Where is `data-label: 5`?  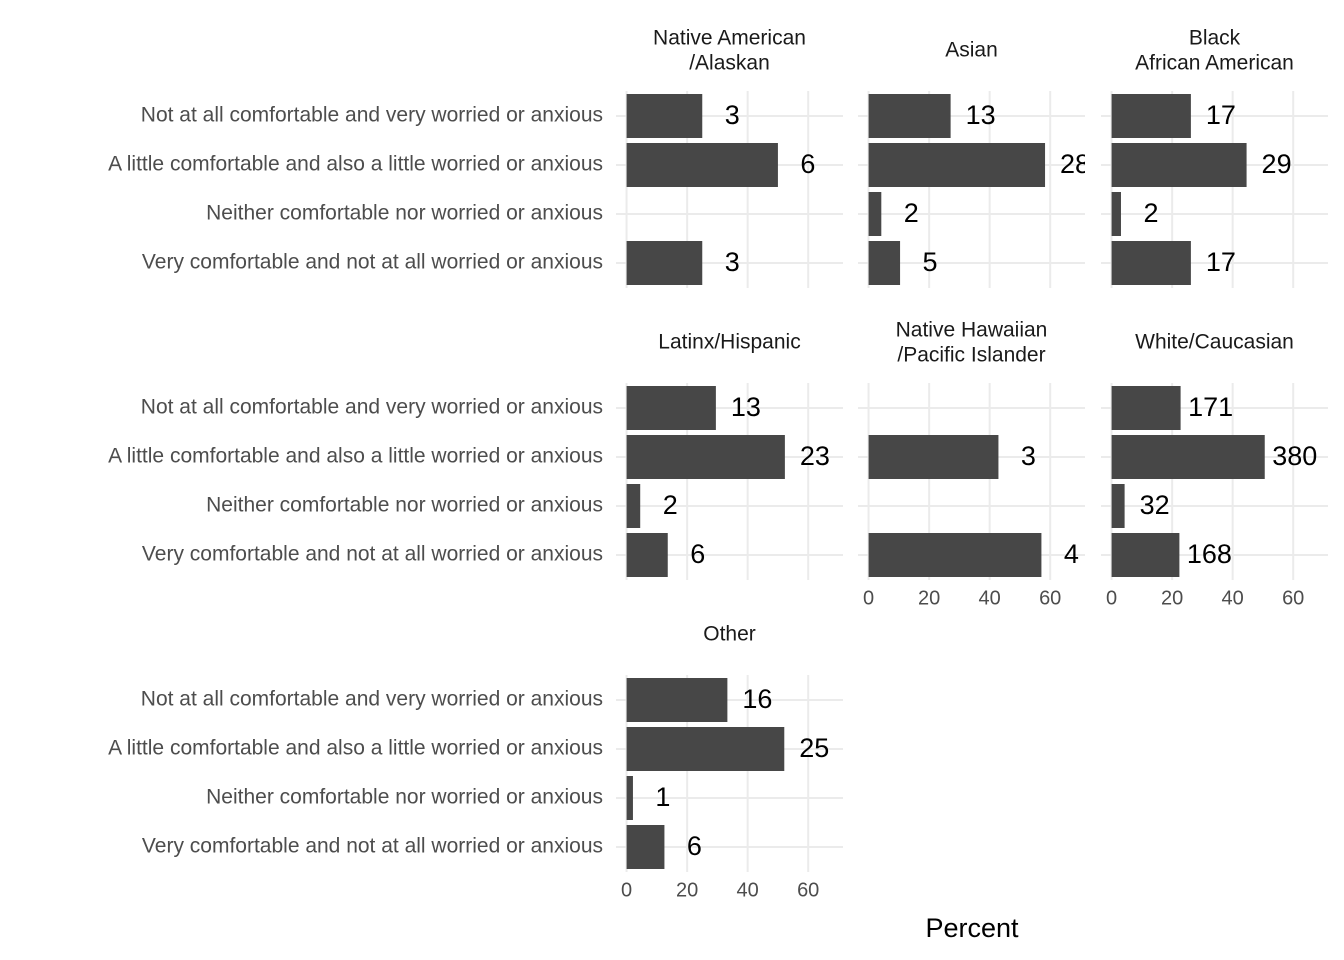 data-label: 5 is located at coordinates (930, 262).